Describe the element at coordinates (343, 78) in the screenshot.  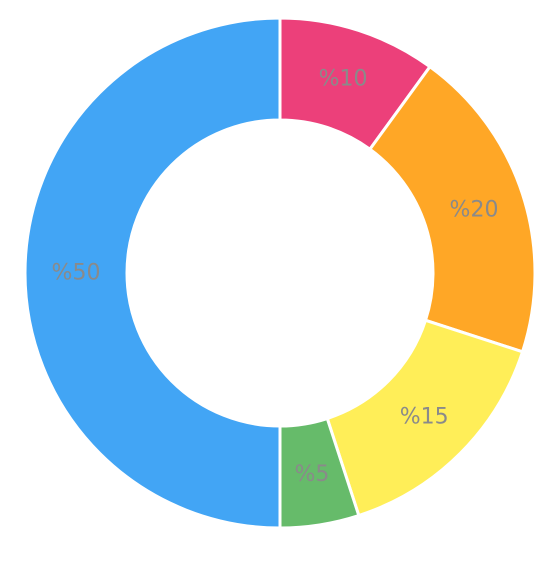
I see `slice-label-10: %10` at that location.